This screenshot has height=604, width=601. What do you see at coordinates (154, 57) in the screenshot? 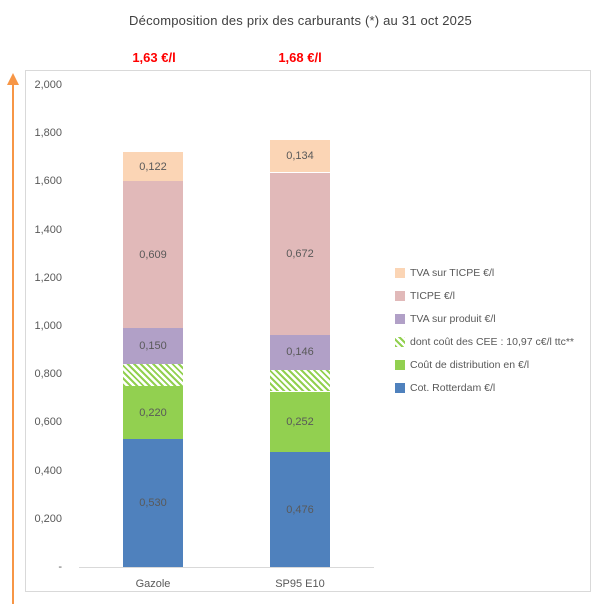
I see `bar-total-label: 1,63 €/l` at bounding box center [154, 57].